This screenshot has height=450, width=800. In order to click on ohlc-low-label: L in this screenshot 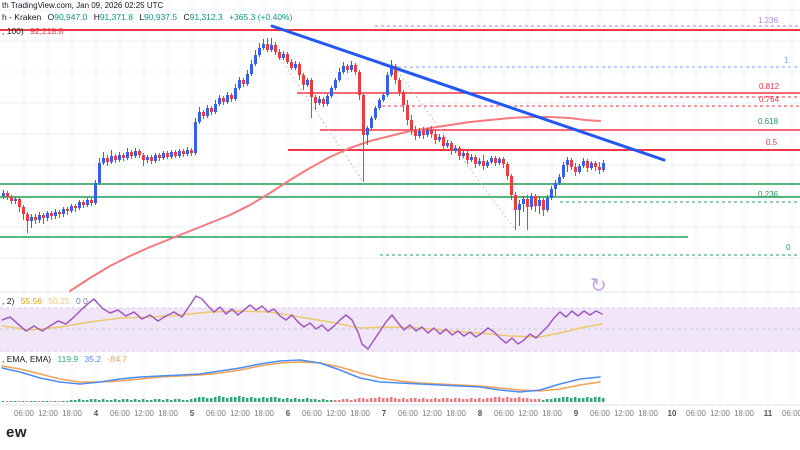, I will do `click(142, 17)`.